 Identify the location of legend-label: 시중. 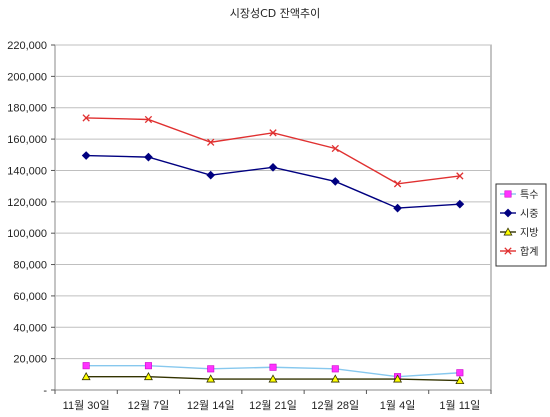
(529, 214).